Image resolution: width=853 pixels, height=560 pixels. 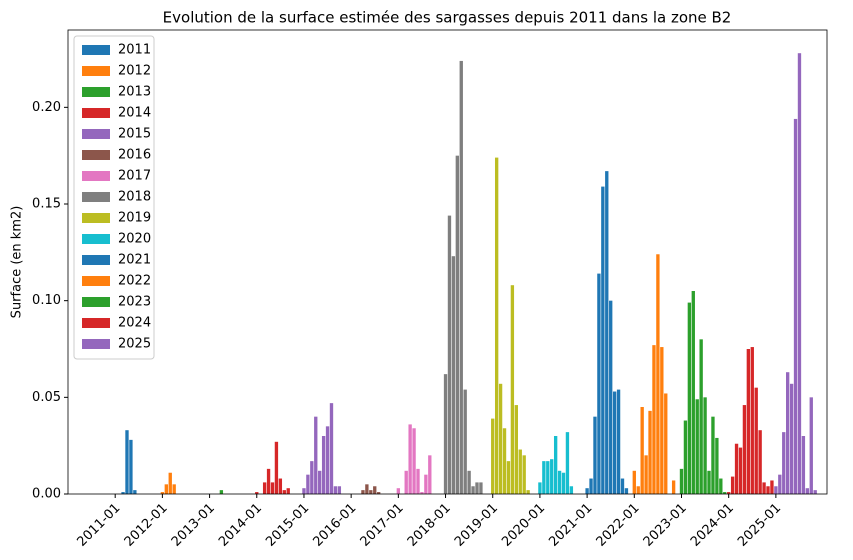 I want to click on x-tick-label: 2018-01, so click(x=429, y=525).